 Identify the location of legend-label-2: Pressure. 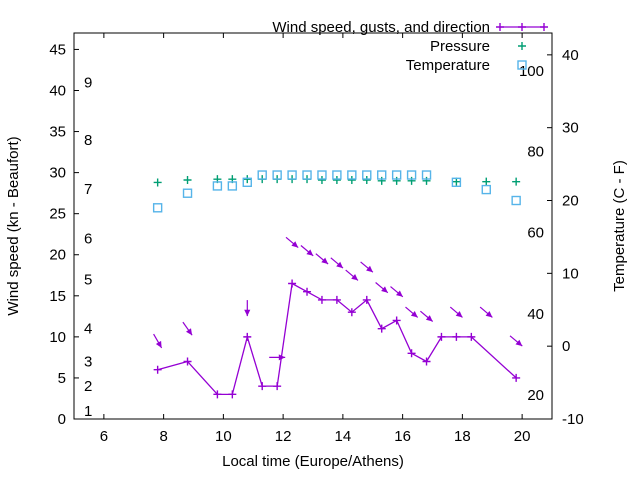
(460, 46).